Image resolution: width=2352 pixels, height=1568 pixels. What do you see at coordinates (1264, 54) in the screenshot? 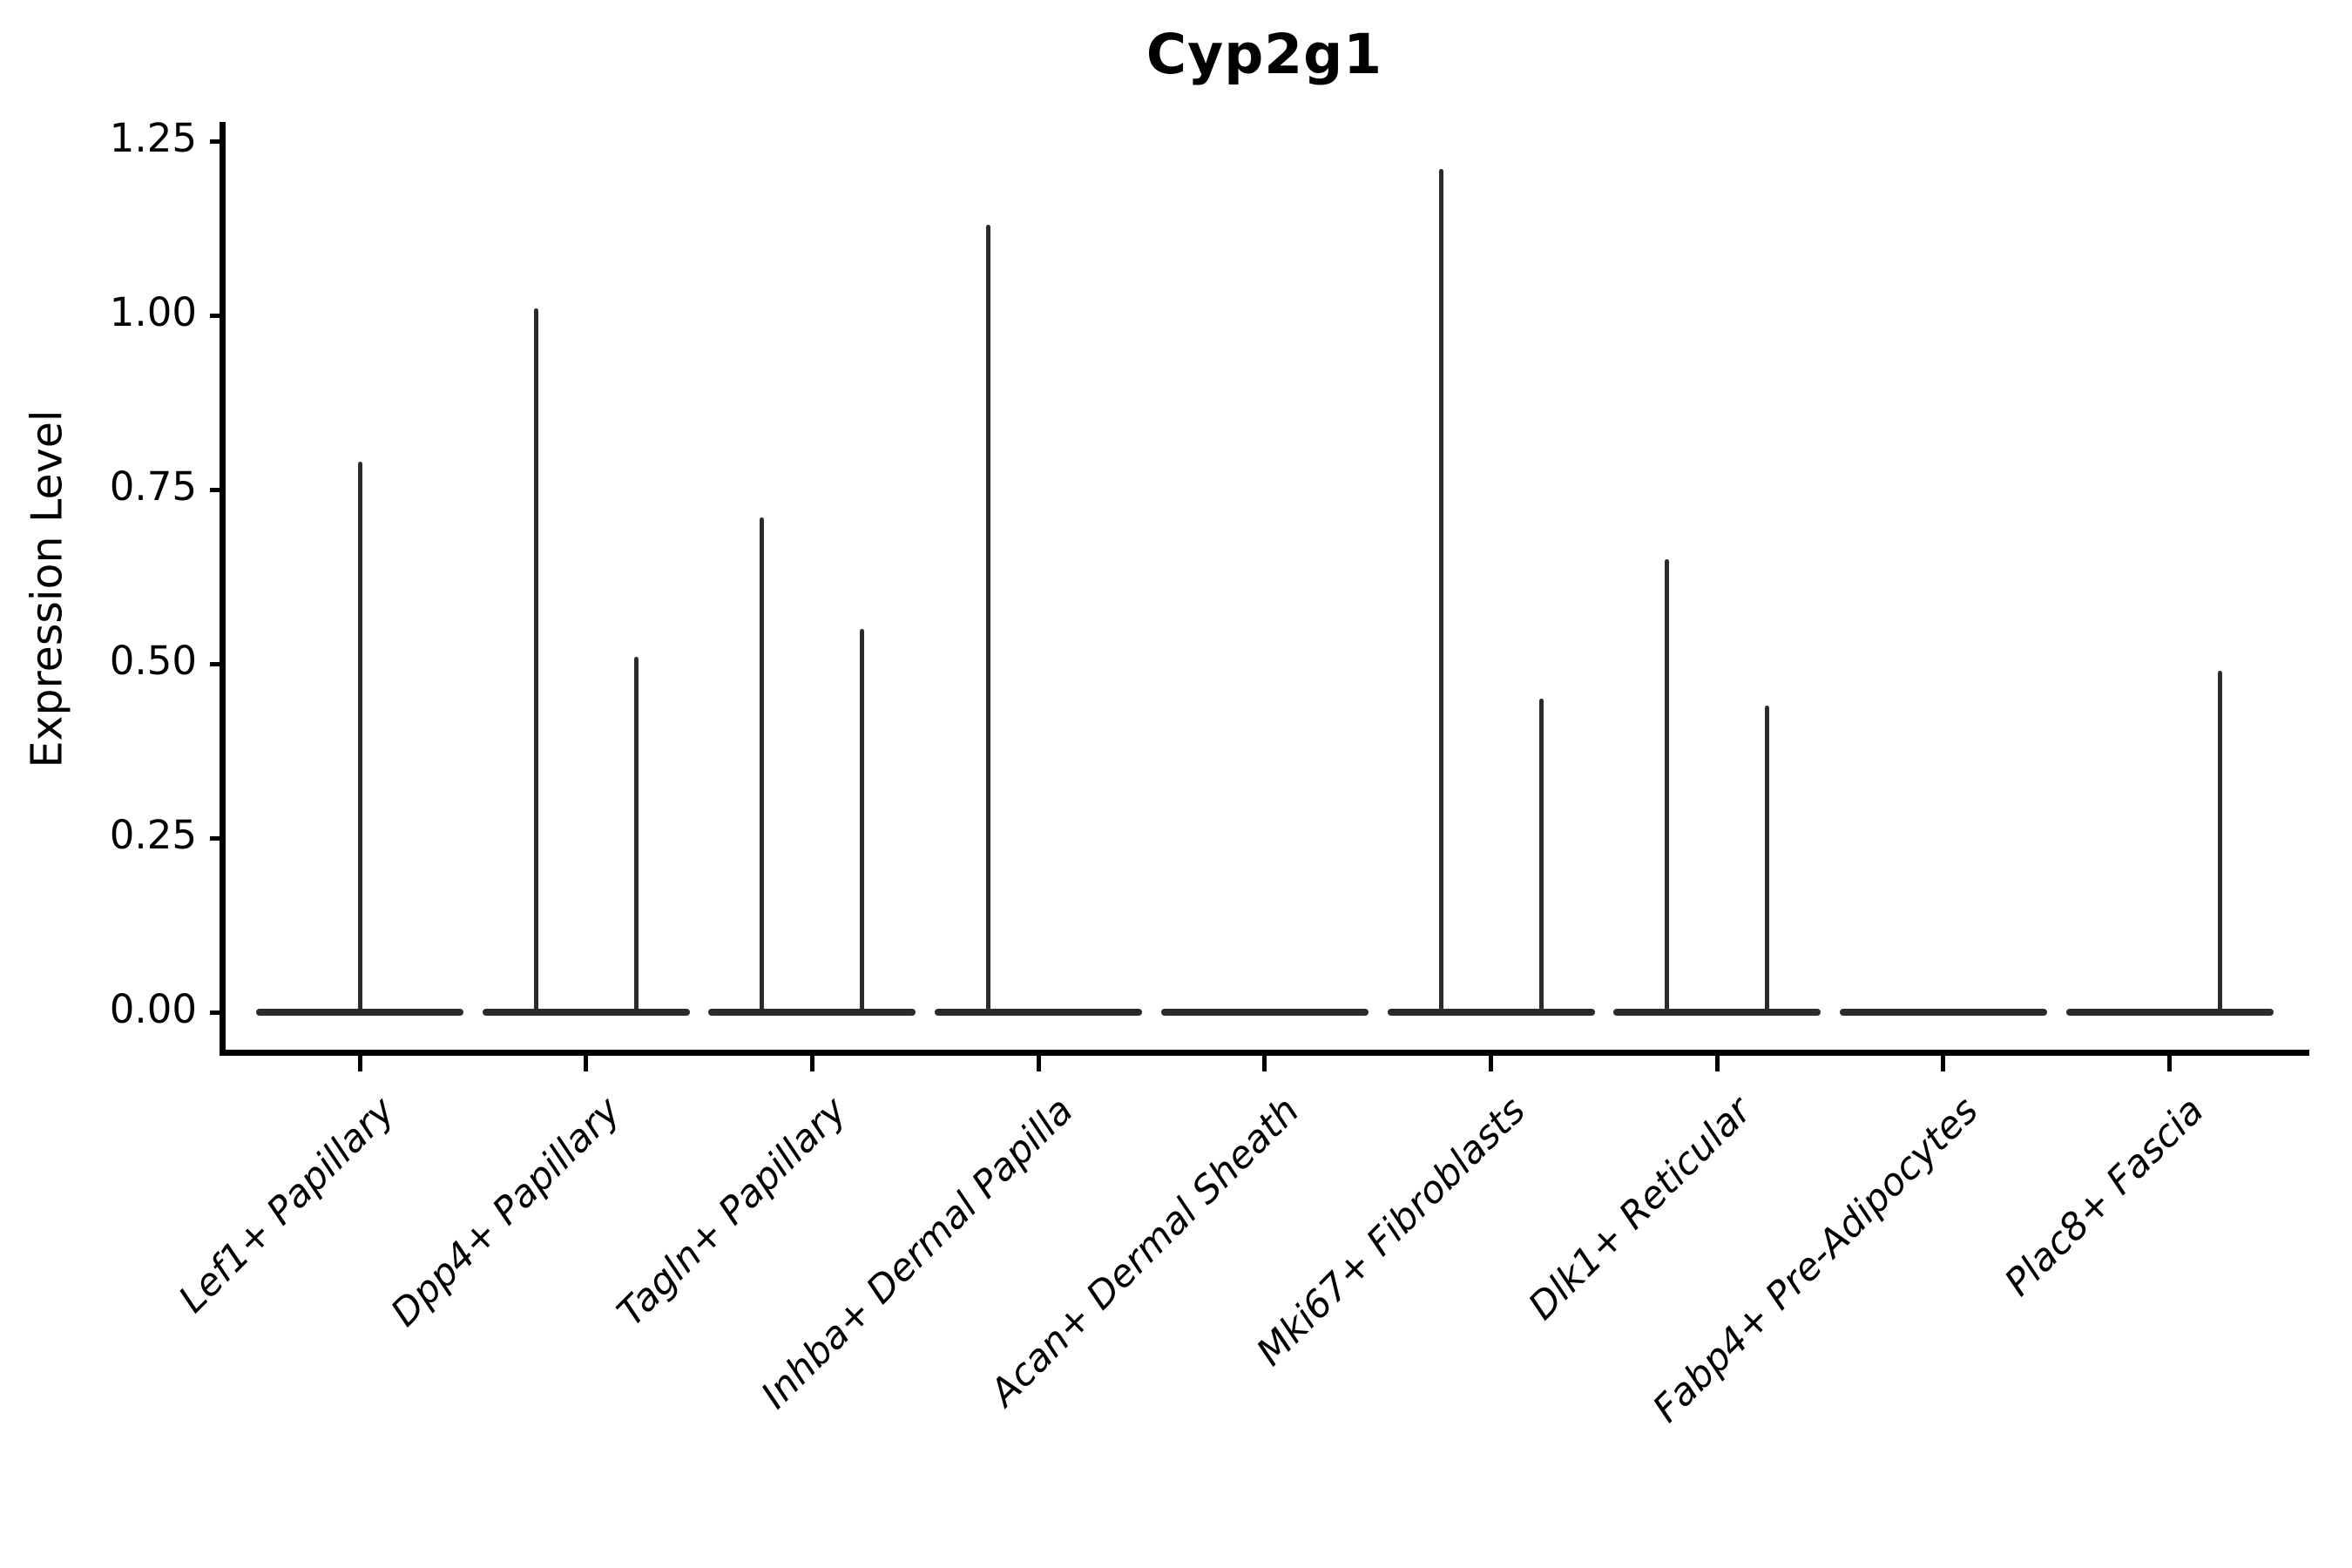
I see `plot-title: Cyp2g1` at bounding box center [1264, 54].